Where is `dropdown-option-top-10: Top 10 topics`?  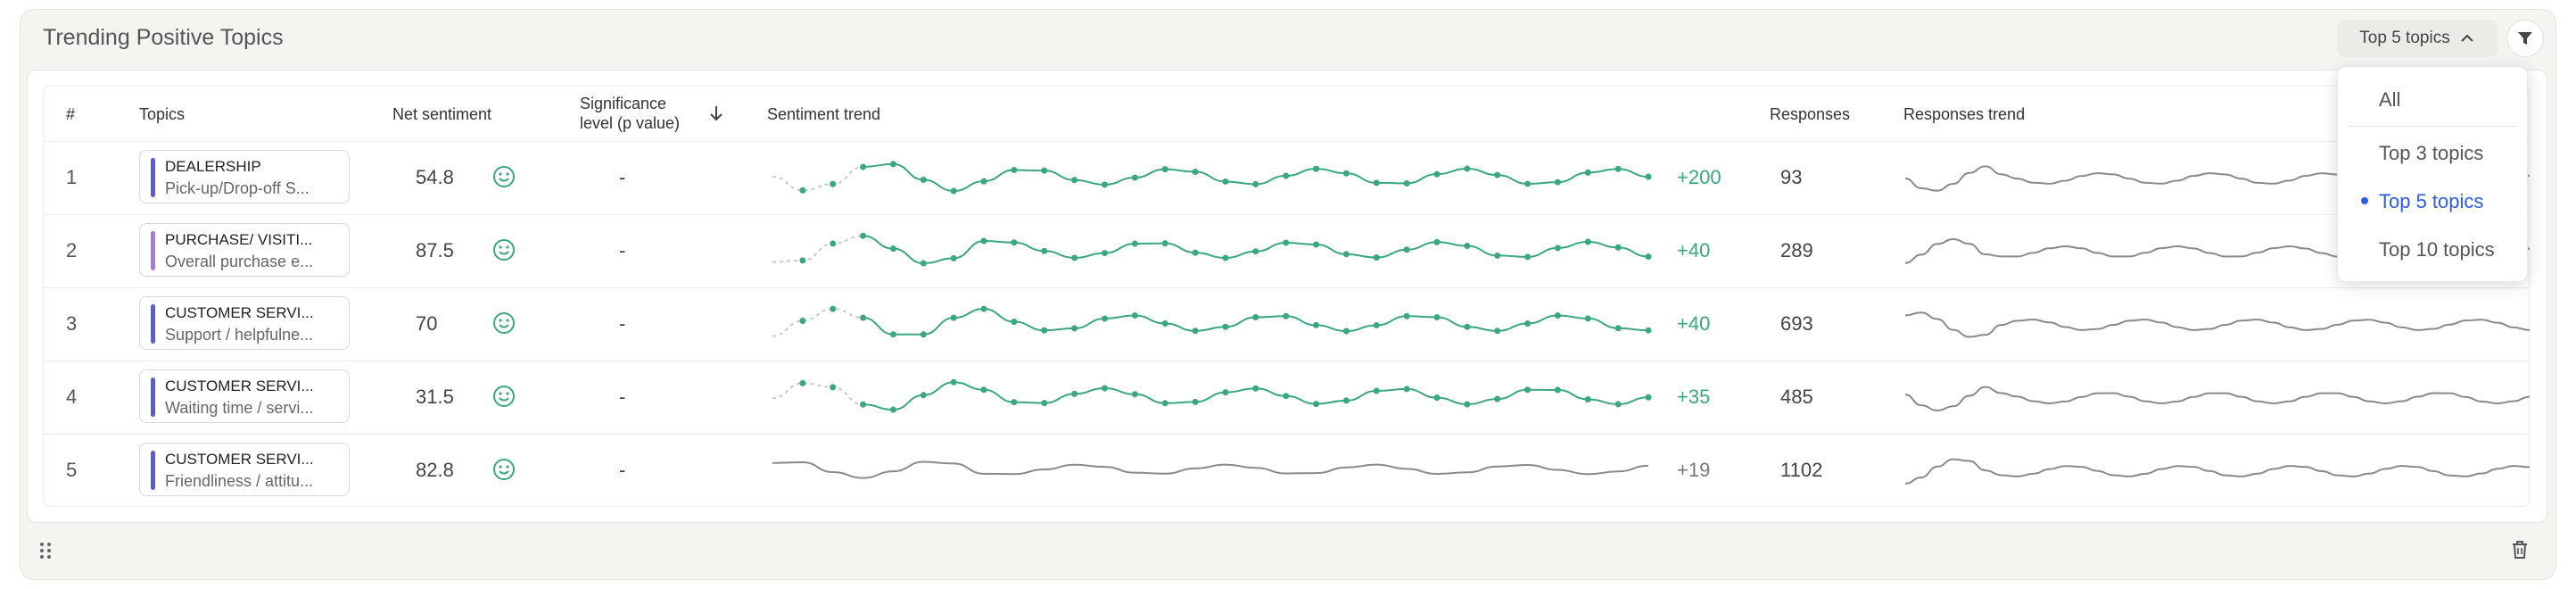 dropdown-option-top-10: Top 10 topics is located at coordinates (2437, 249).